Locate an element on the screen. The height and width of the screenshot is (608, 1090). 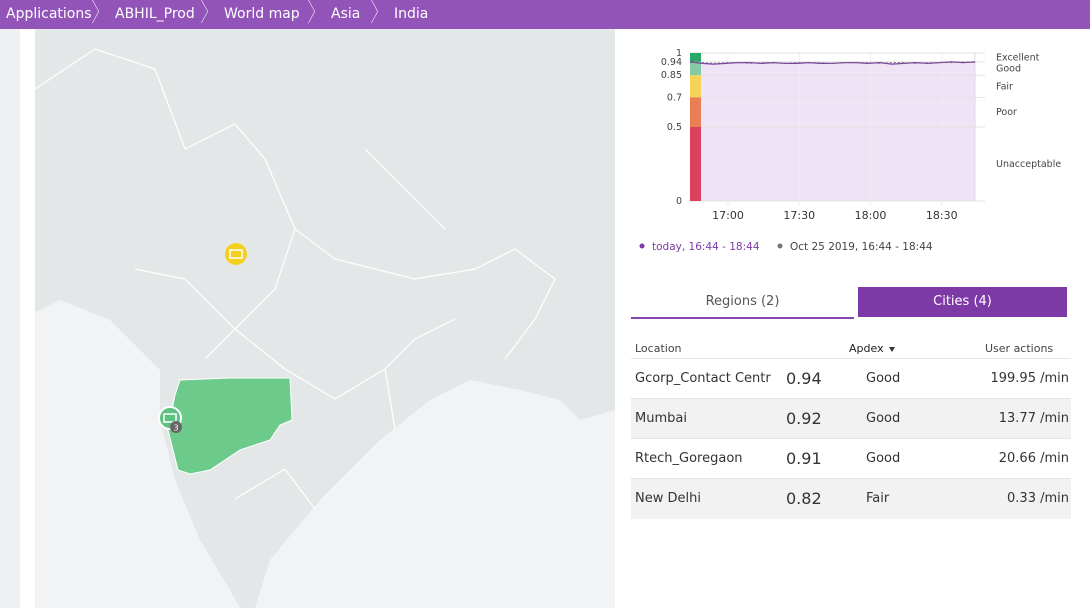
x-tick-label: 18:30 is located at coordinates (942, 215).